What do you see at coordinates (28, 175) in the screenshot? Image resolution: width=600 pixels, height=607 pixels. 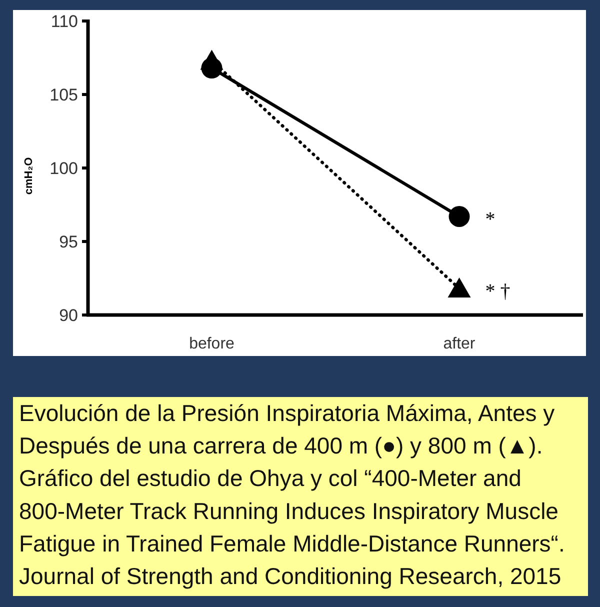 I see `y-axis-title: cmH₂O` at bounding box center [28, 175].